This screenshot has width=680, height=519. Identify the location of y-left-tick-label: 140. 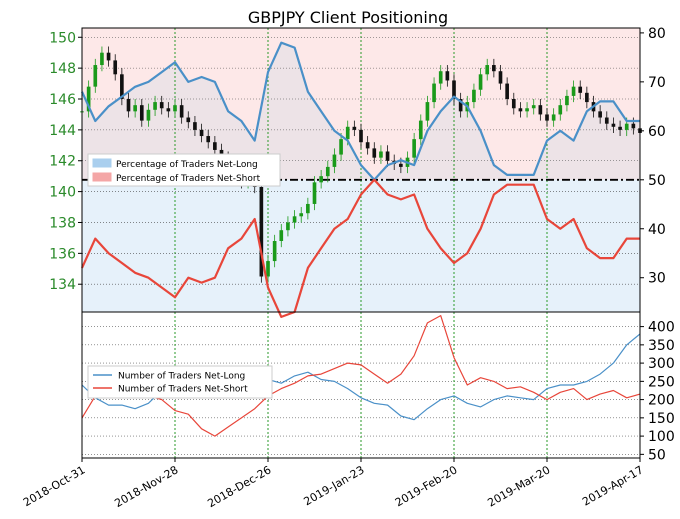
(62, 193).